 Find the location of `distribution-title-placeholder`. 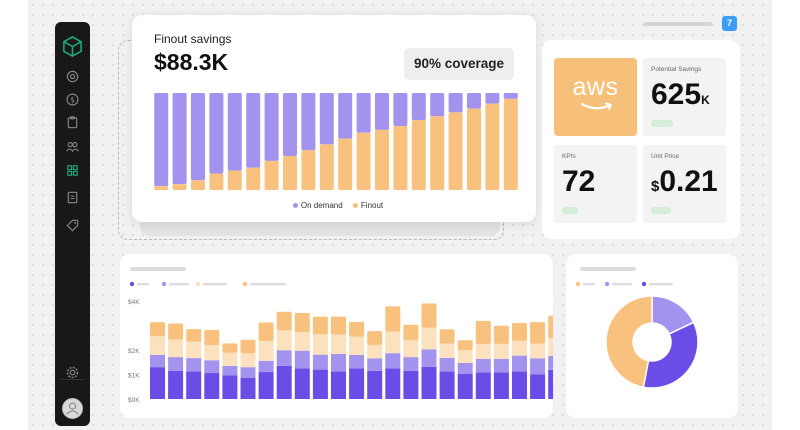

distribution-title-placeholder is located at coordinates (608, 269).